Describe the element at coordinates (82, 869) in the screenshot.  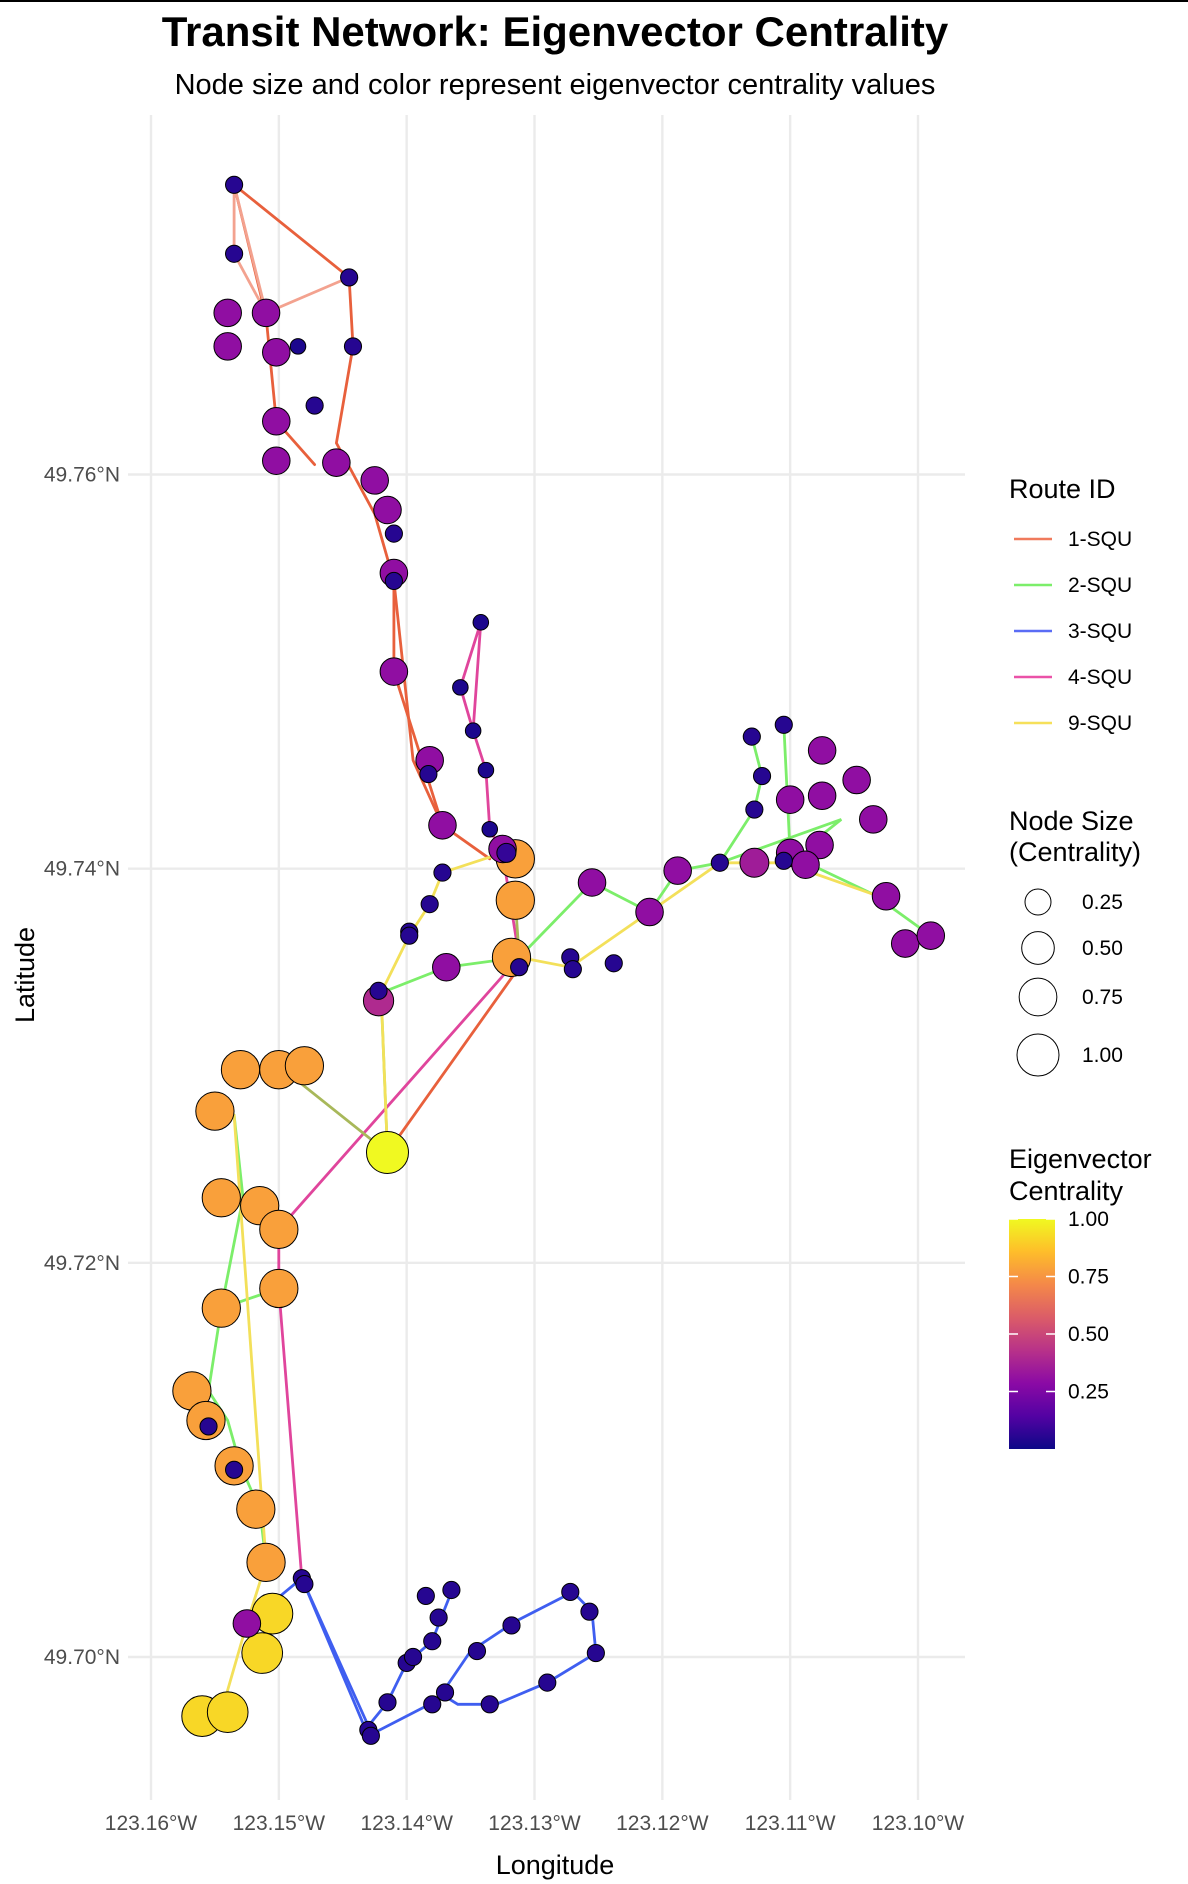
I see `y-tick-label: 49.74°N` at that location.